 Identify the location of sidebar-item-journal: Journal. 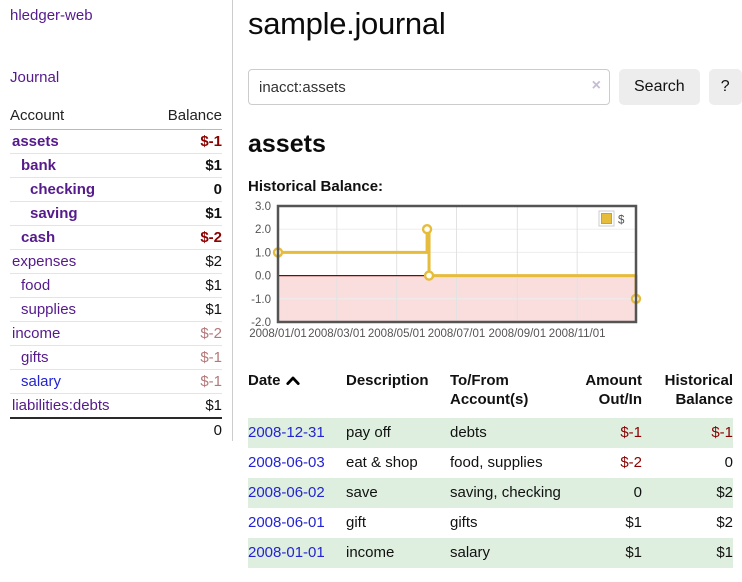
(35, 77).